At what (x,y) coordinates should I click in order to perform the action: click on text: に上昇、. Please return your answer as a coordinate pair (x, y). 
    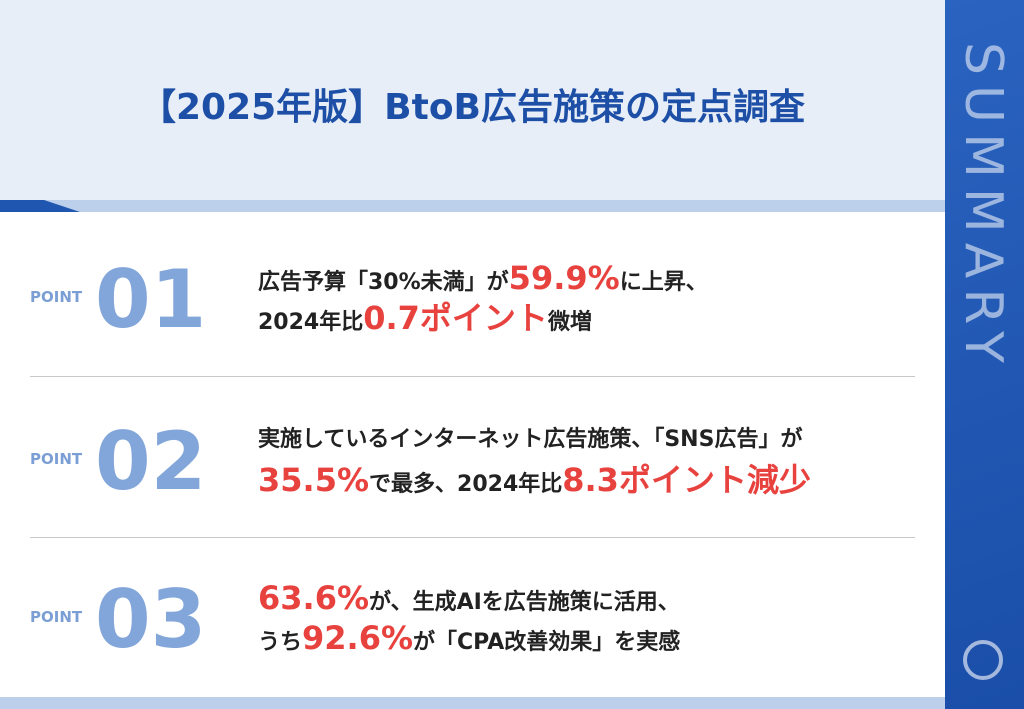
    Looking at the image, I should click on (663, 282).